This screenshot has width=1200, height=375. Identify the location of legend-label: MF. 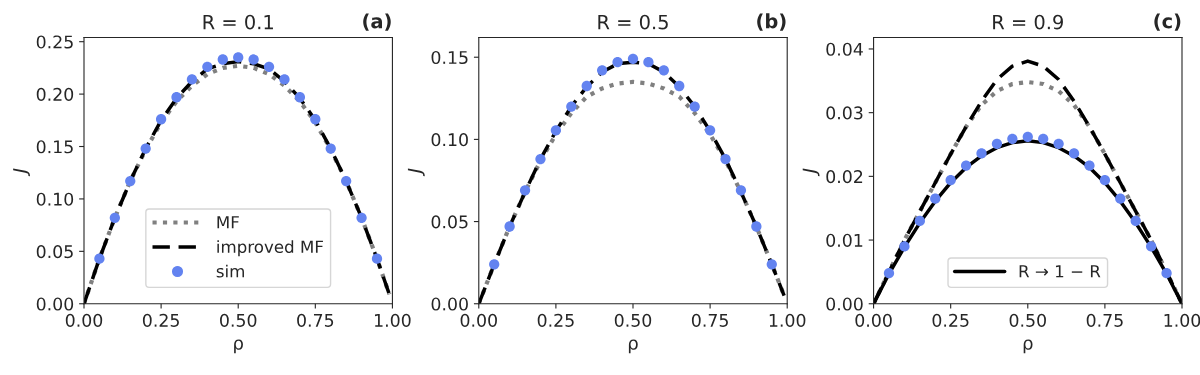
(228, 222).